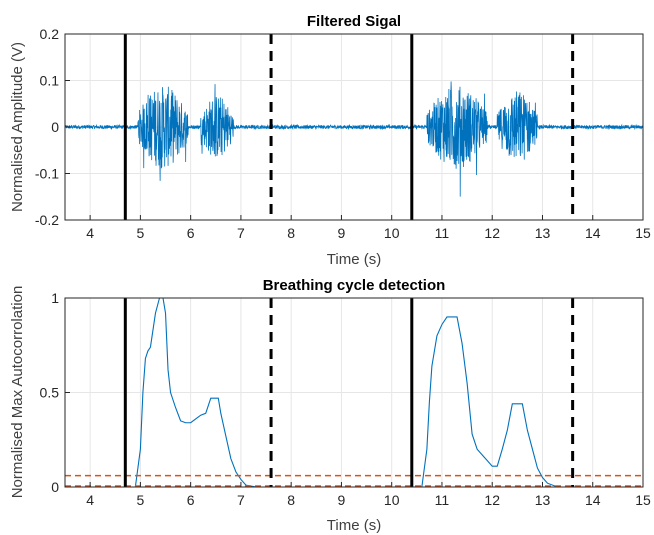 This screenshot has height=535, width=654. Describe the element at coordinates (50, 81) in the screenshot. I see `y-tick-label: 0.1` at that location.